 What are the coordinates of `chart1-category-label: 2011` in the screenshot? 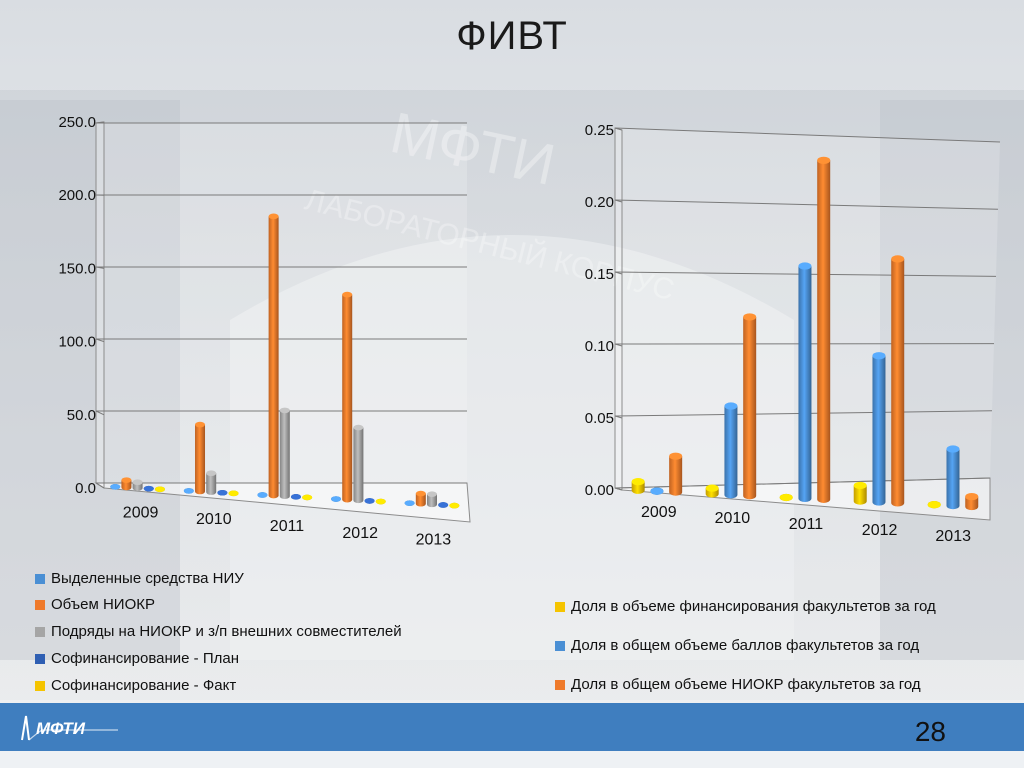 It's located at (287, 526).